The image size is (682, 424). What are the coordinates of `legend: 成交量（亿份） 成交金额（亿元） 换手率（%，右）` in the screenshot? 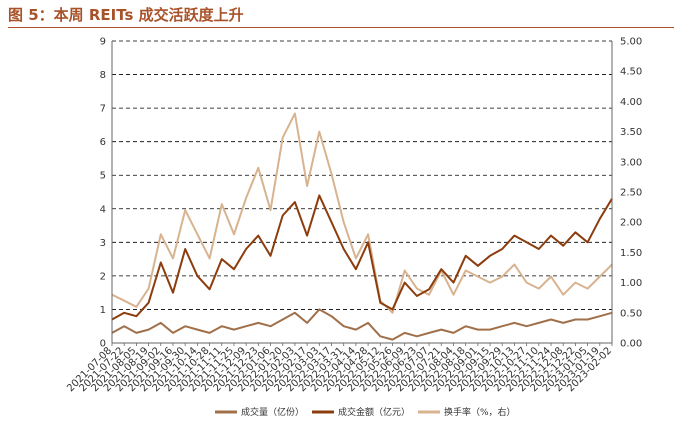 It's located at (365, 412).